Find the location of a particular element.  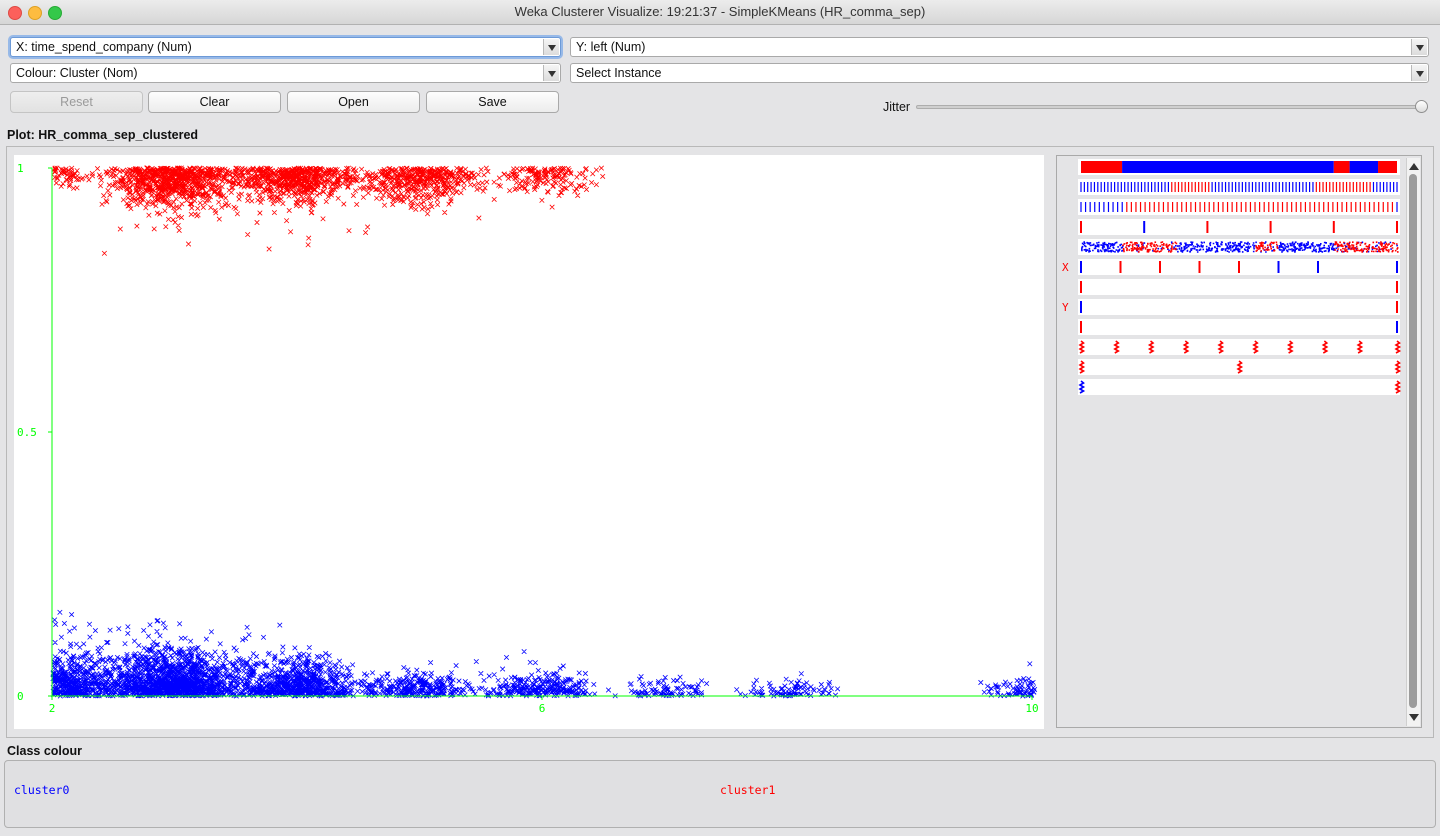

scroll-down-icon is located at coordinates (1414, 717).